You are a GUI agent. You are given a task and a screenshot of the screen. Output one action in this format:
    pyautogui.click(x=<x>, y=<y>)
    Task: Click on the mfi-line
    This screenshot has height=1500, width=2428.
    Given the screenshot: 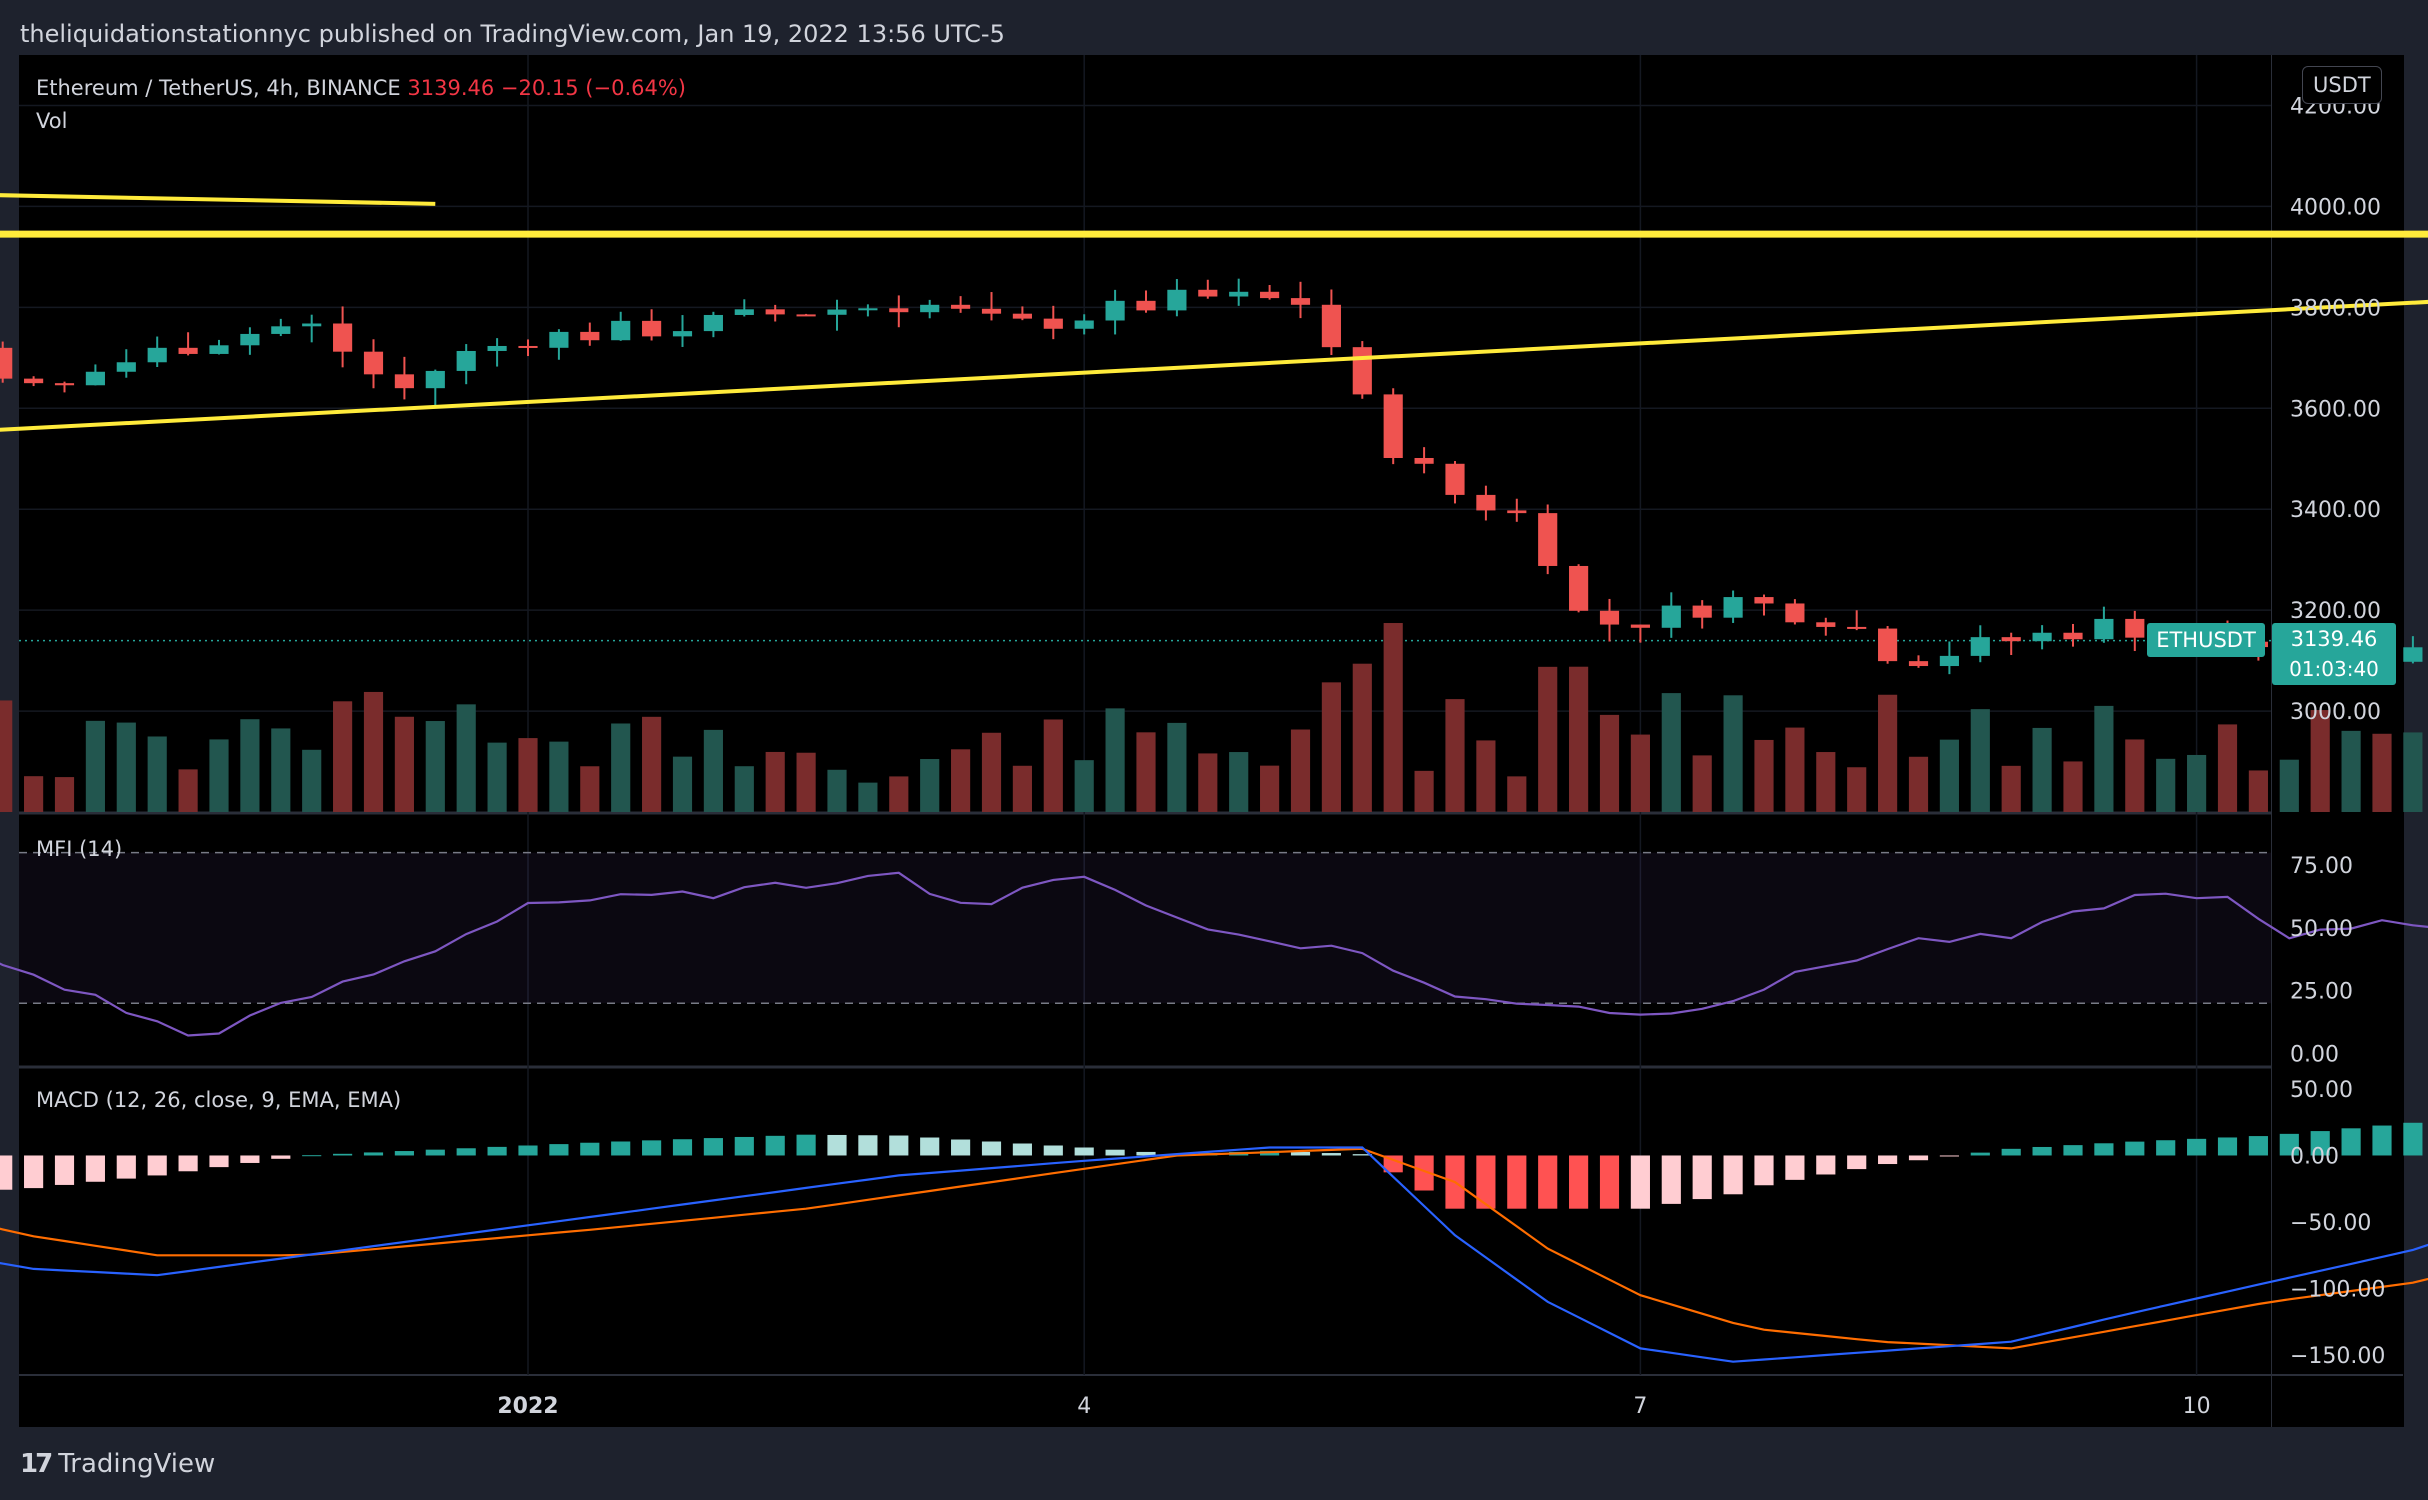 What is the action you would take?
    pyautogui.click(x=1214, y=954)
    